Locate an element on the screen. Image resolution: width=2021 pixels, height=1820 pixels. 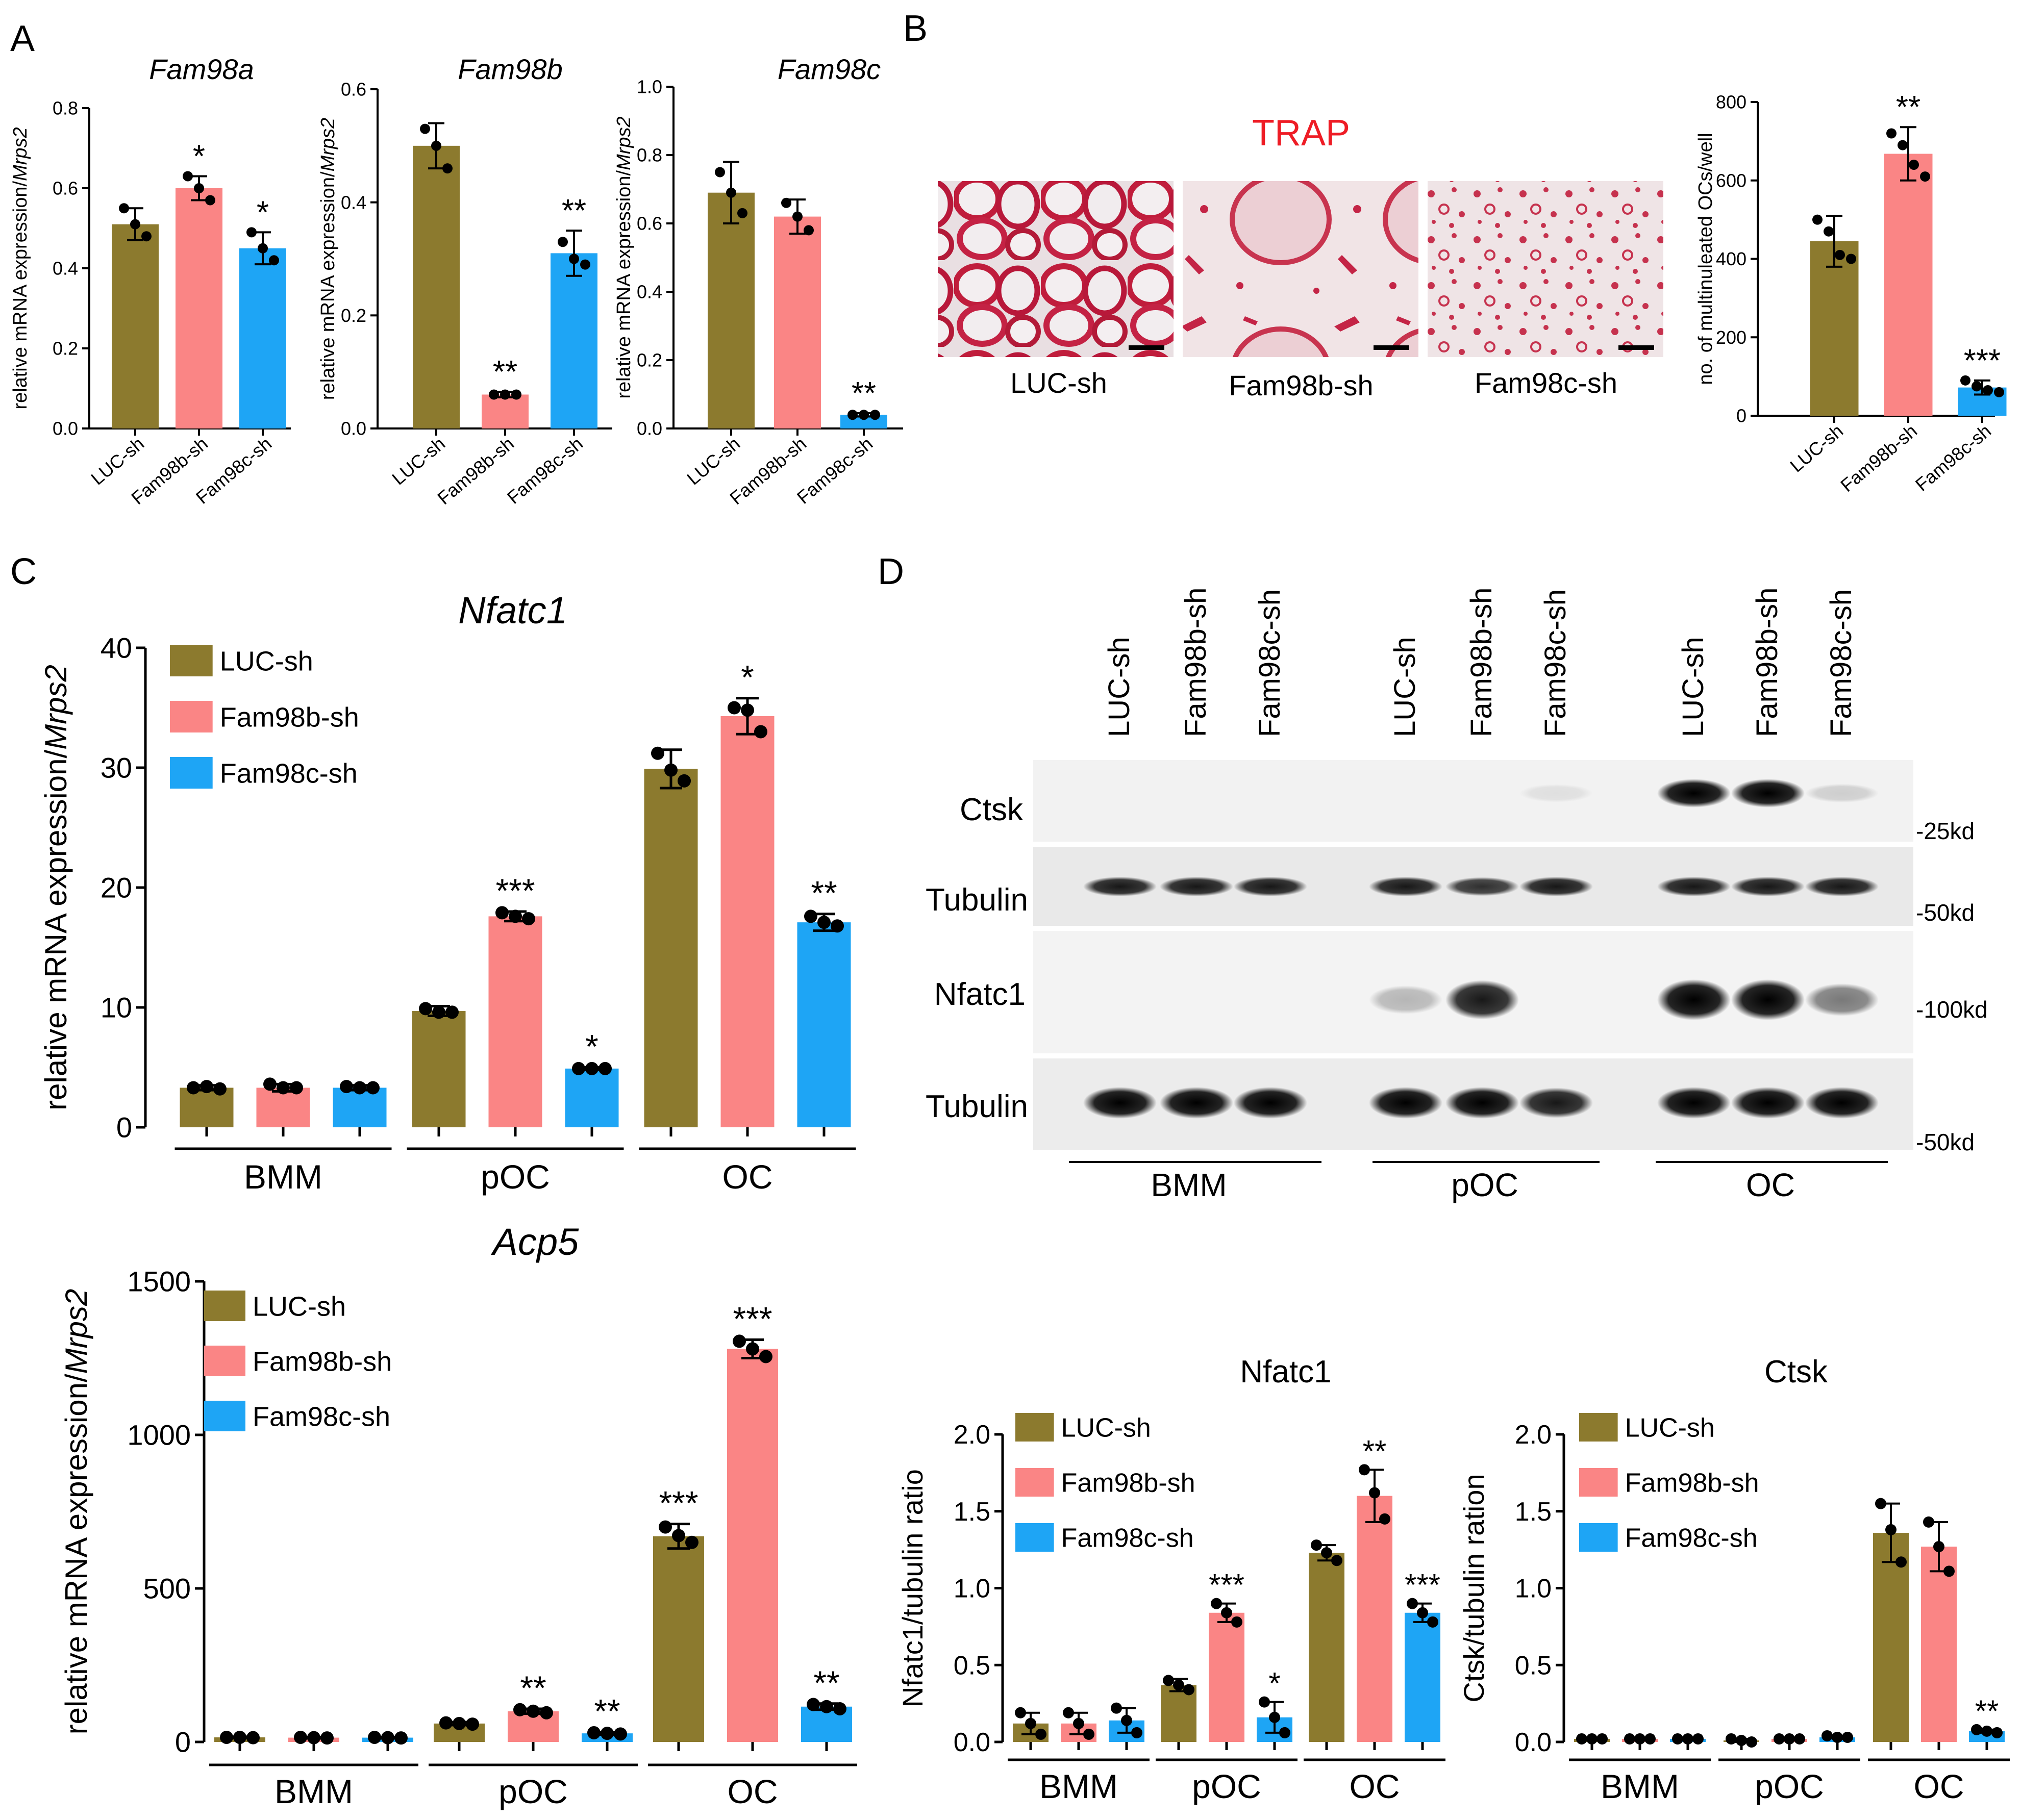
y-tick-label: 0.4 is located at coordinates (65, 268).